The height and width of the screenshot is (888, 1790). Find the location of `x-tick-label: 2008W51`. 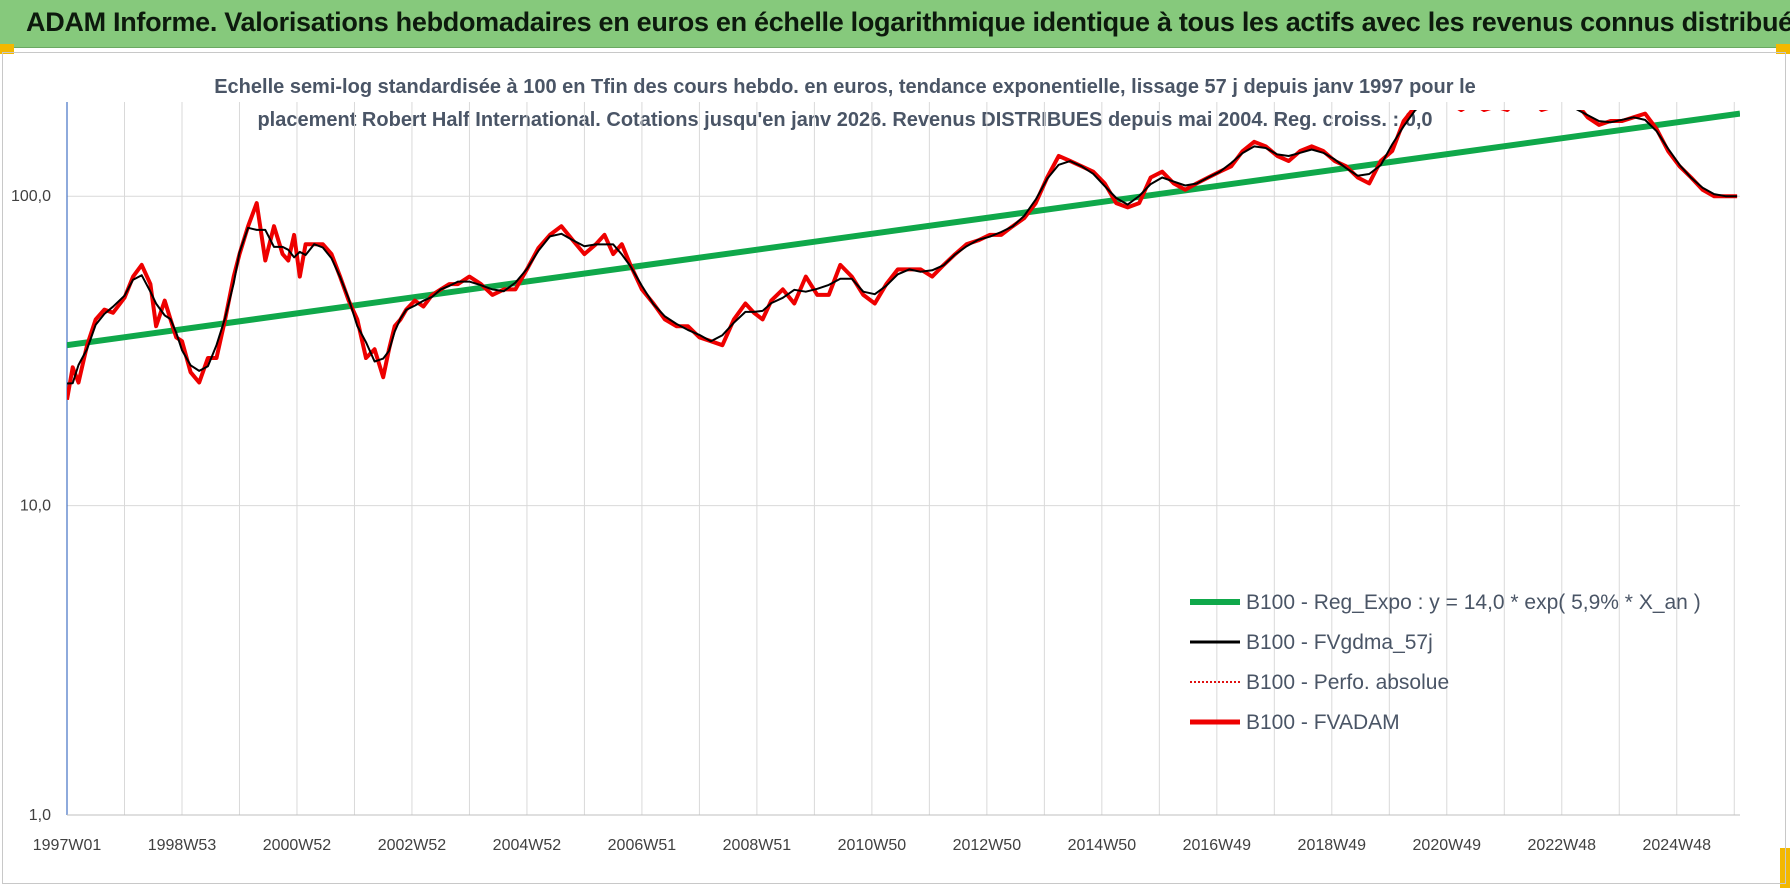

x-tick-label: 2008W51 is located at coordinates (757, 845).